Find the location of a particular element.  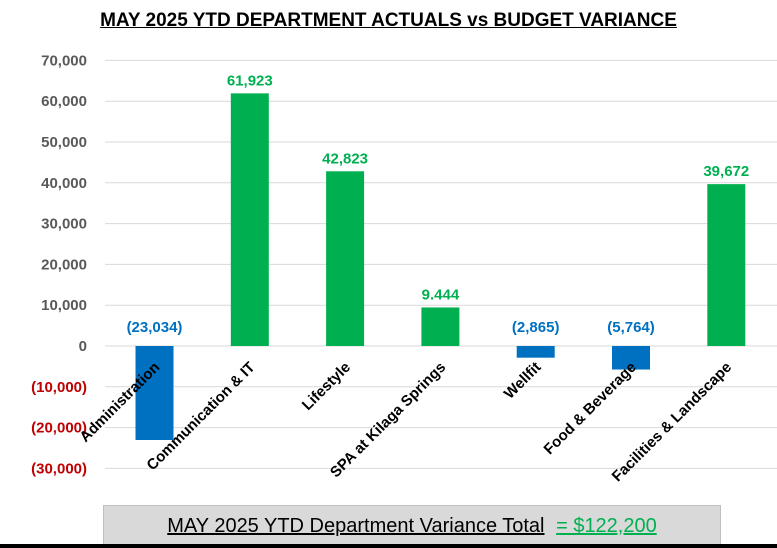

y-tick-label: 0 is located at coordinates (83, 346).